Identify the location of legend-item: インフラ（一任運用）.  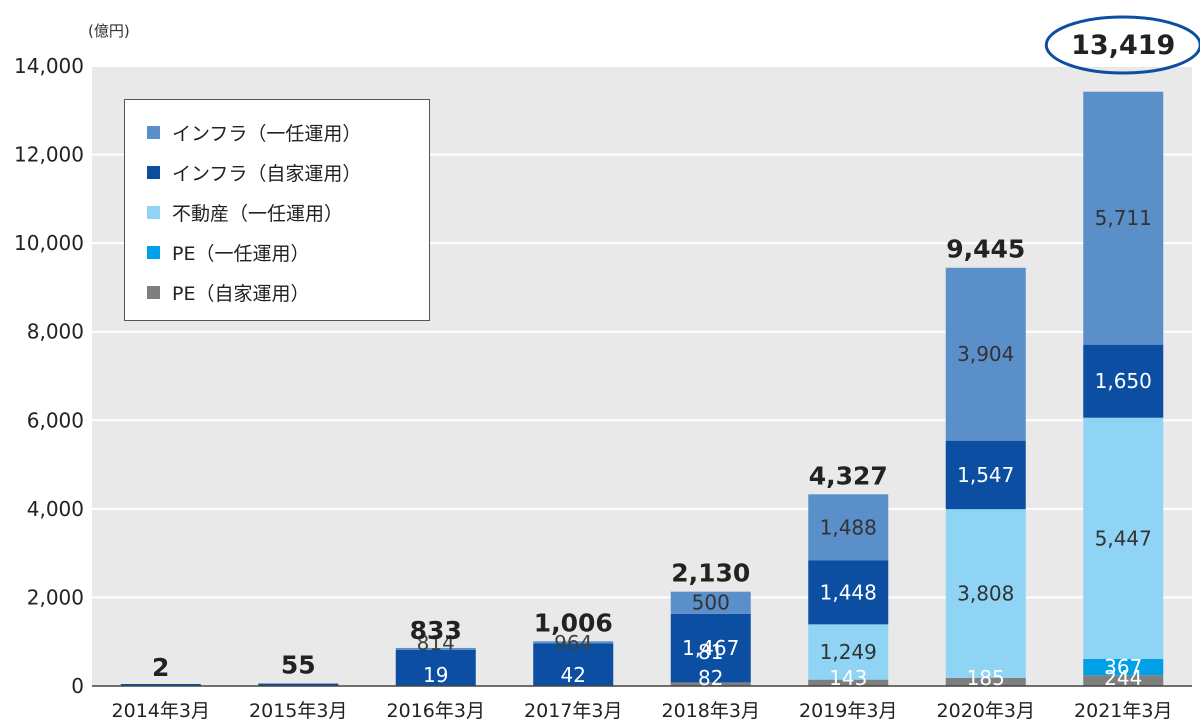
(288, 132).